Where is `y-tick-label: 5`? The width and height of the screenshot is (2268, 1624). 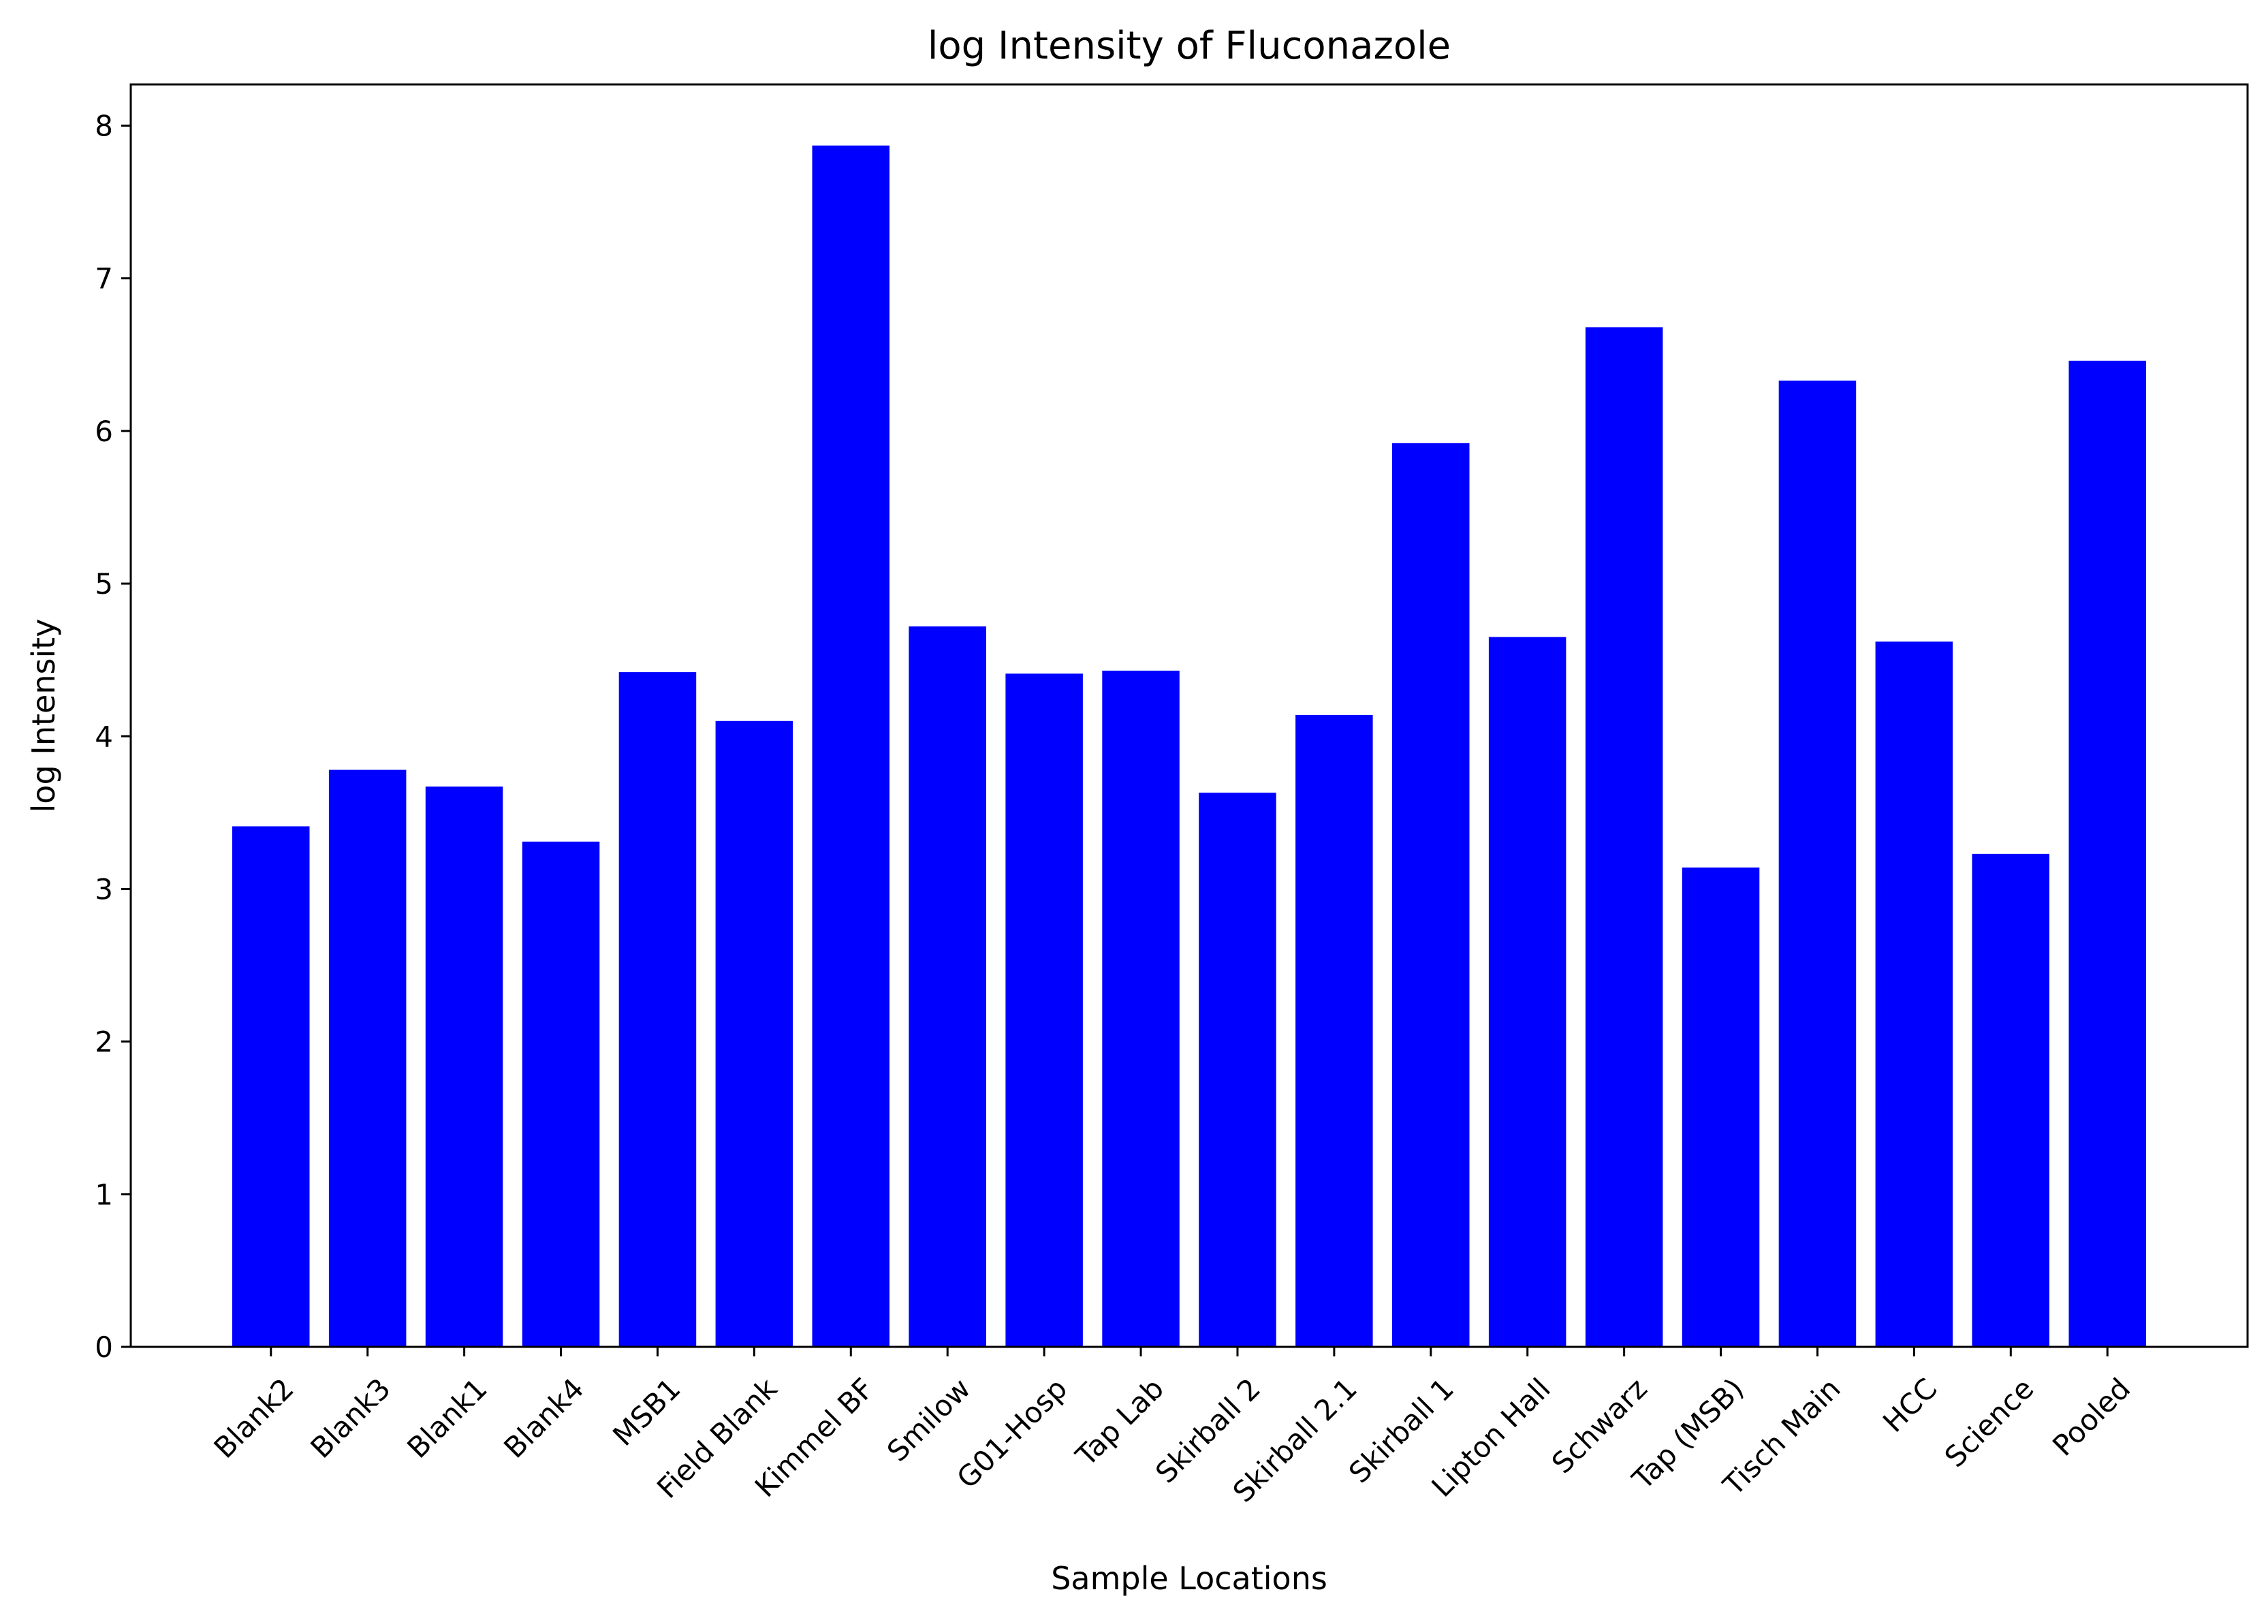
y-tick-label: 5 is located at coordinates (104, 584).